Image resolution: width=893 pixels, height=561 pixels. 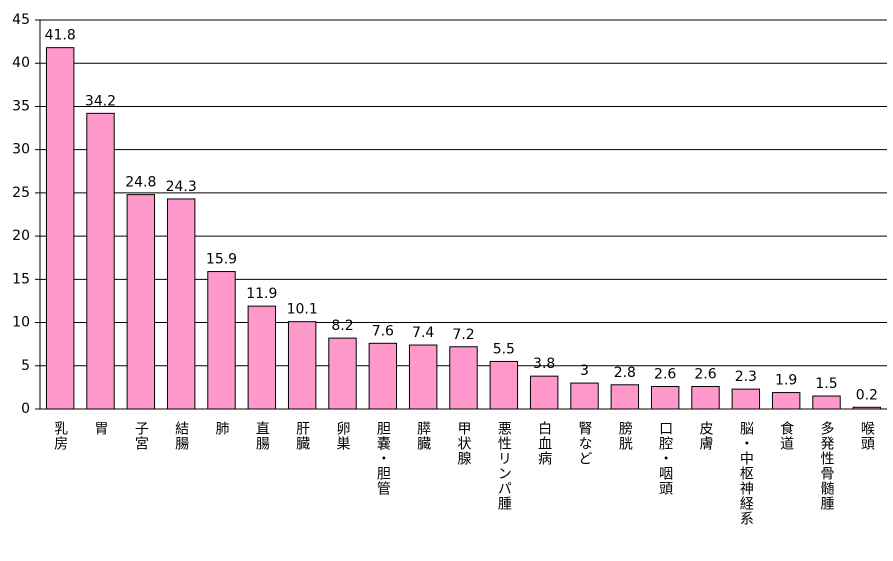 I want to click on x-tick-label: 皮膚, so click(x=706, y=436).